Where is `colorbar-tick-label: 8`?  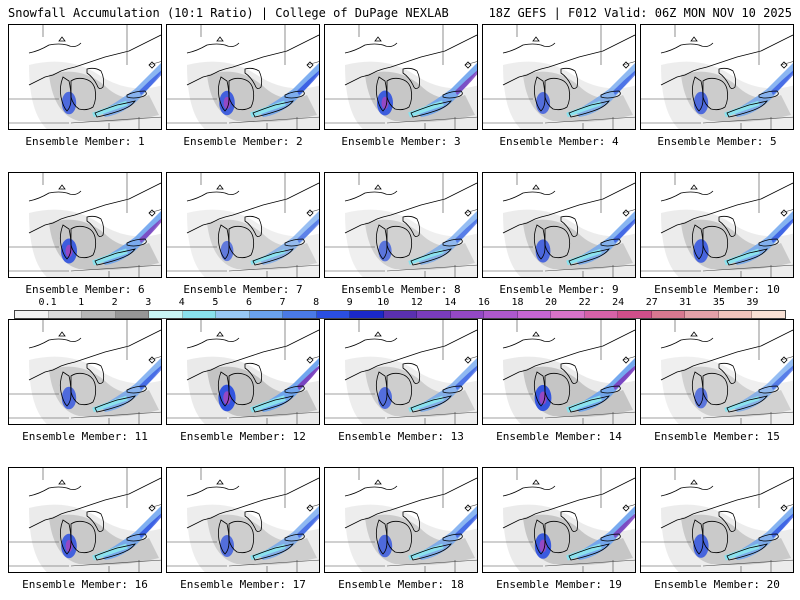
colorbar-tick-label: 8 is located at coordinates (316, 302).